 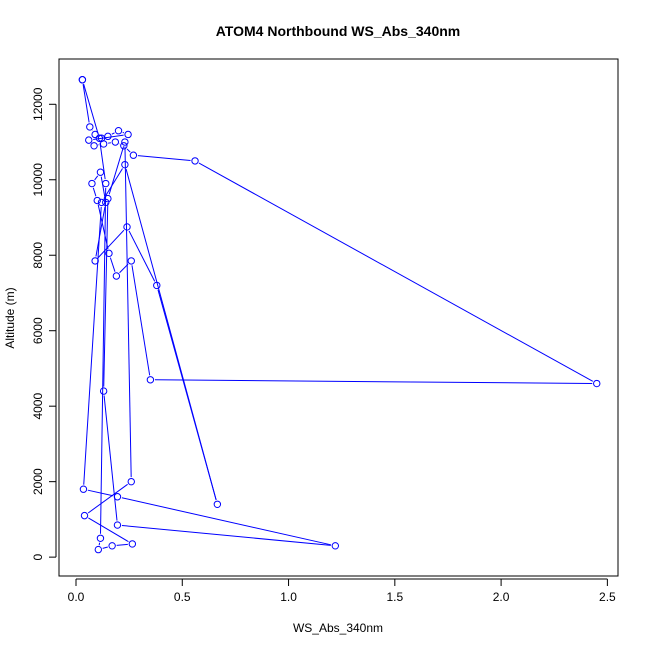 I want to click on y-tick-label: 4000, so click(x=38, y=406).